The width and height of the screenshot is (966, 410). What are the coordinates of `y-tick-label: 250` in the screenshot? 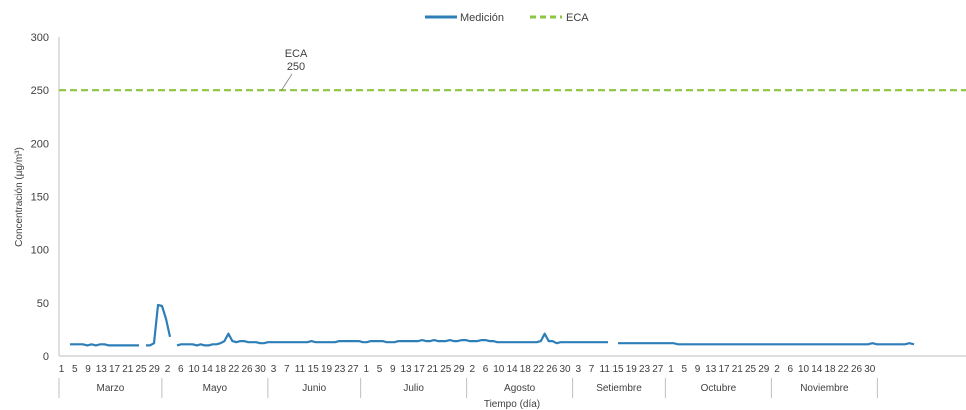 It's located at (40, 91).